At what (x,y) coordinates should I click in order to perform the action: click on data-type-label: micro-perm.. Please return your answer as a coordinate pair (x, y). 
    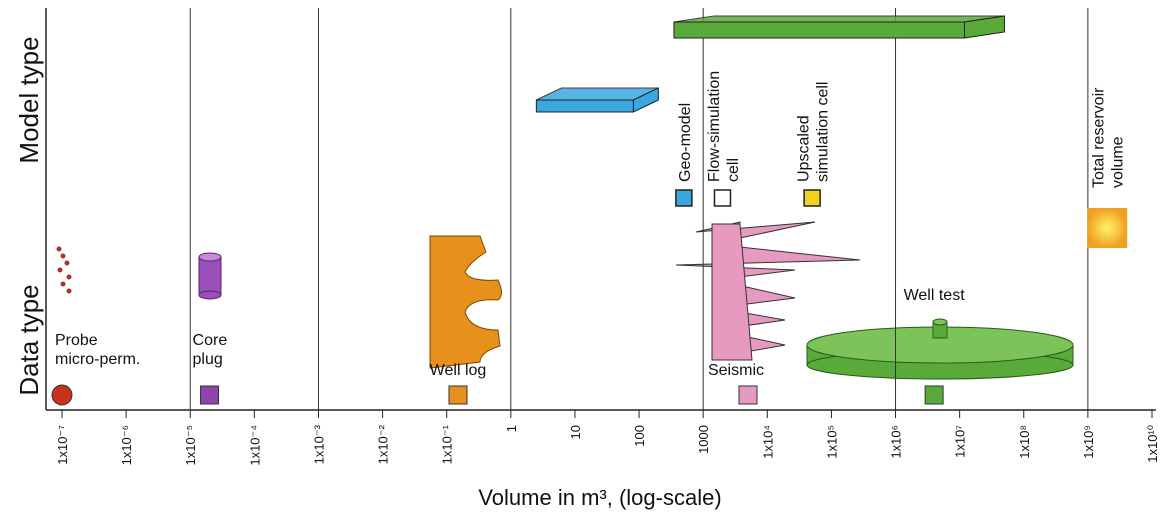
    Looking at the image, I should click on (97, 359).